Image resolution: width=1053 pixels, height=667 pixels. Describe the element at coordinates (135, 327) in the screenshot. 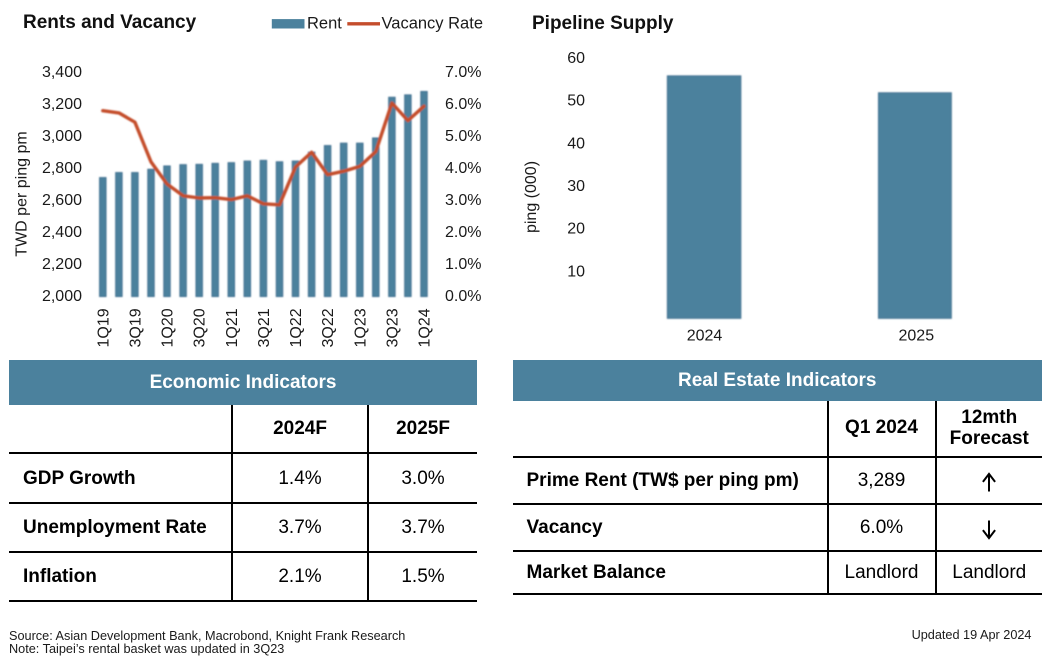

I see `svg-text: 3Q19` at that location.